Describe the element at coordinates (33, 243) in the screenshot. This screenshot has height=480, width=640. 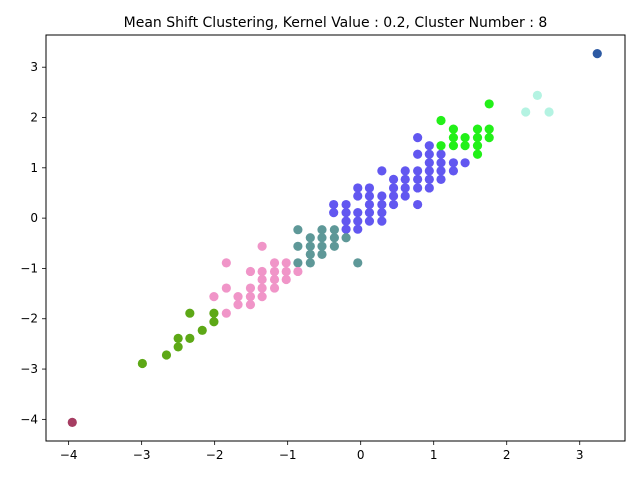
I see `y-axis: −4 −3 −2 −1 0 1 2 3` at that location.